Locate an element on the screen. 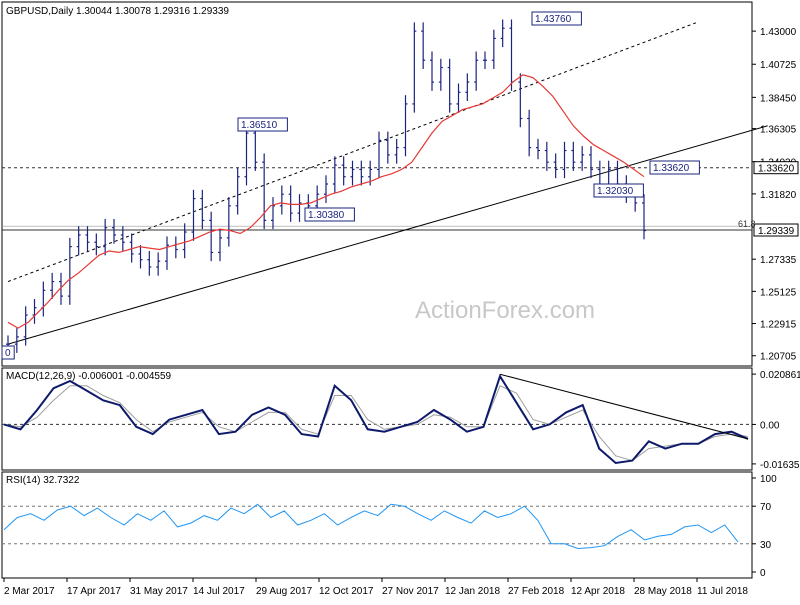 The image size is (800, 605). rsi-y-tick-label: 30 is located at coordinates (766, 545).